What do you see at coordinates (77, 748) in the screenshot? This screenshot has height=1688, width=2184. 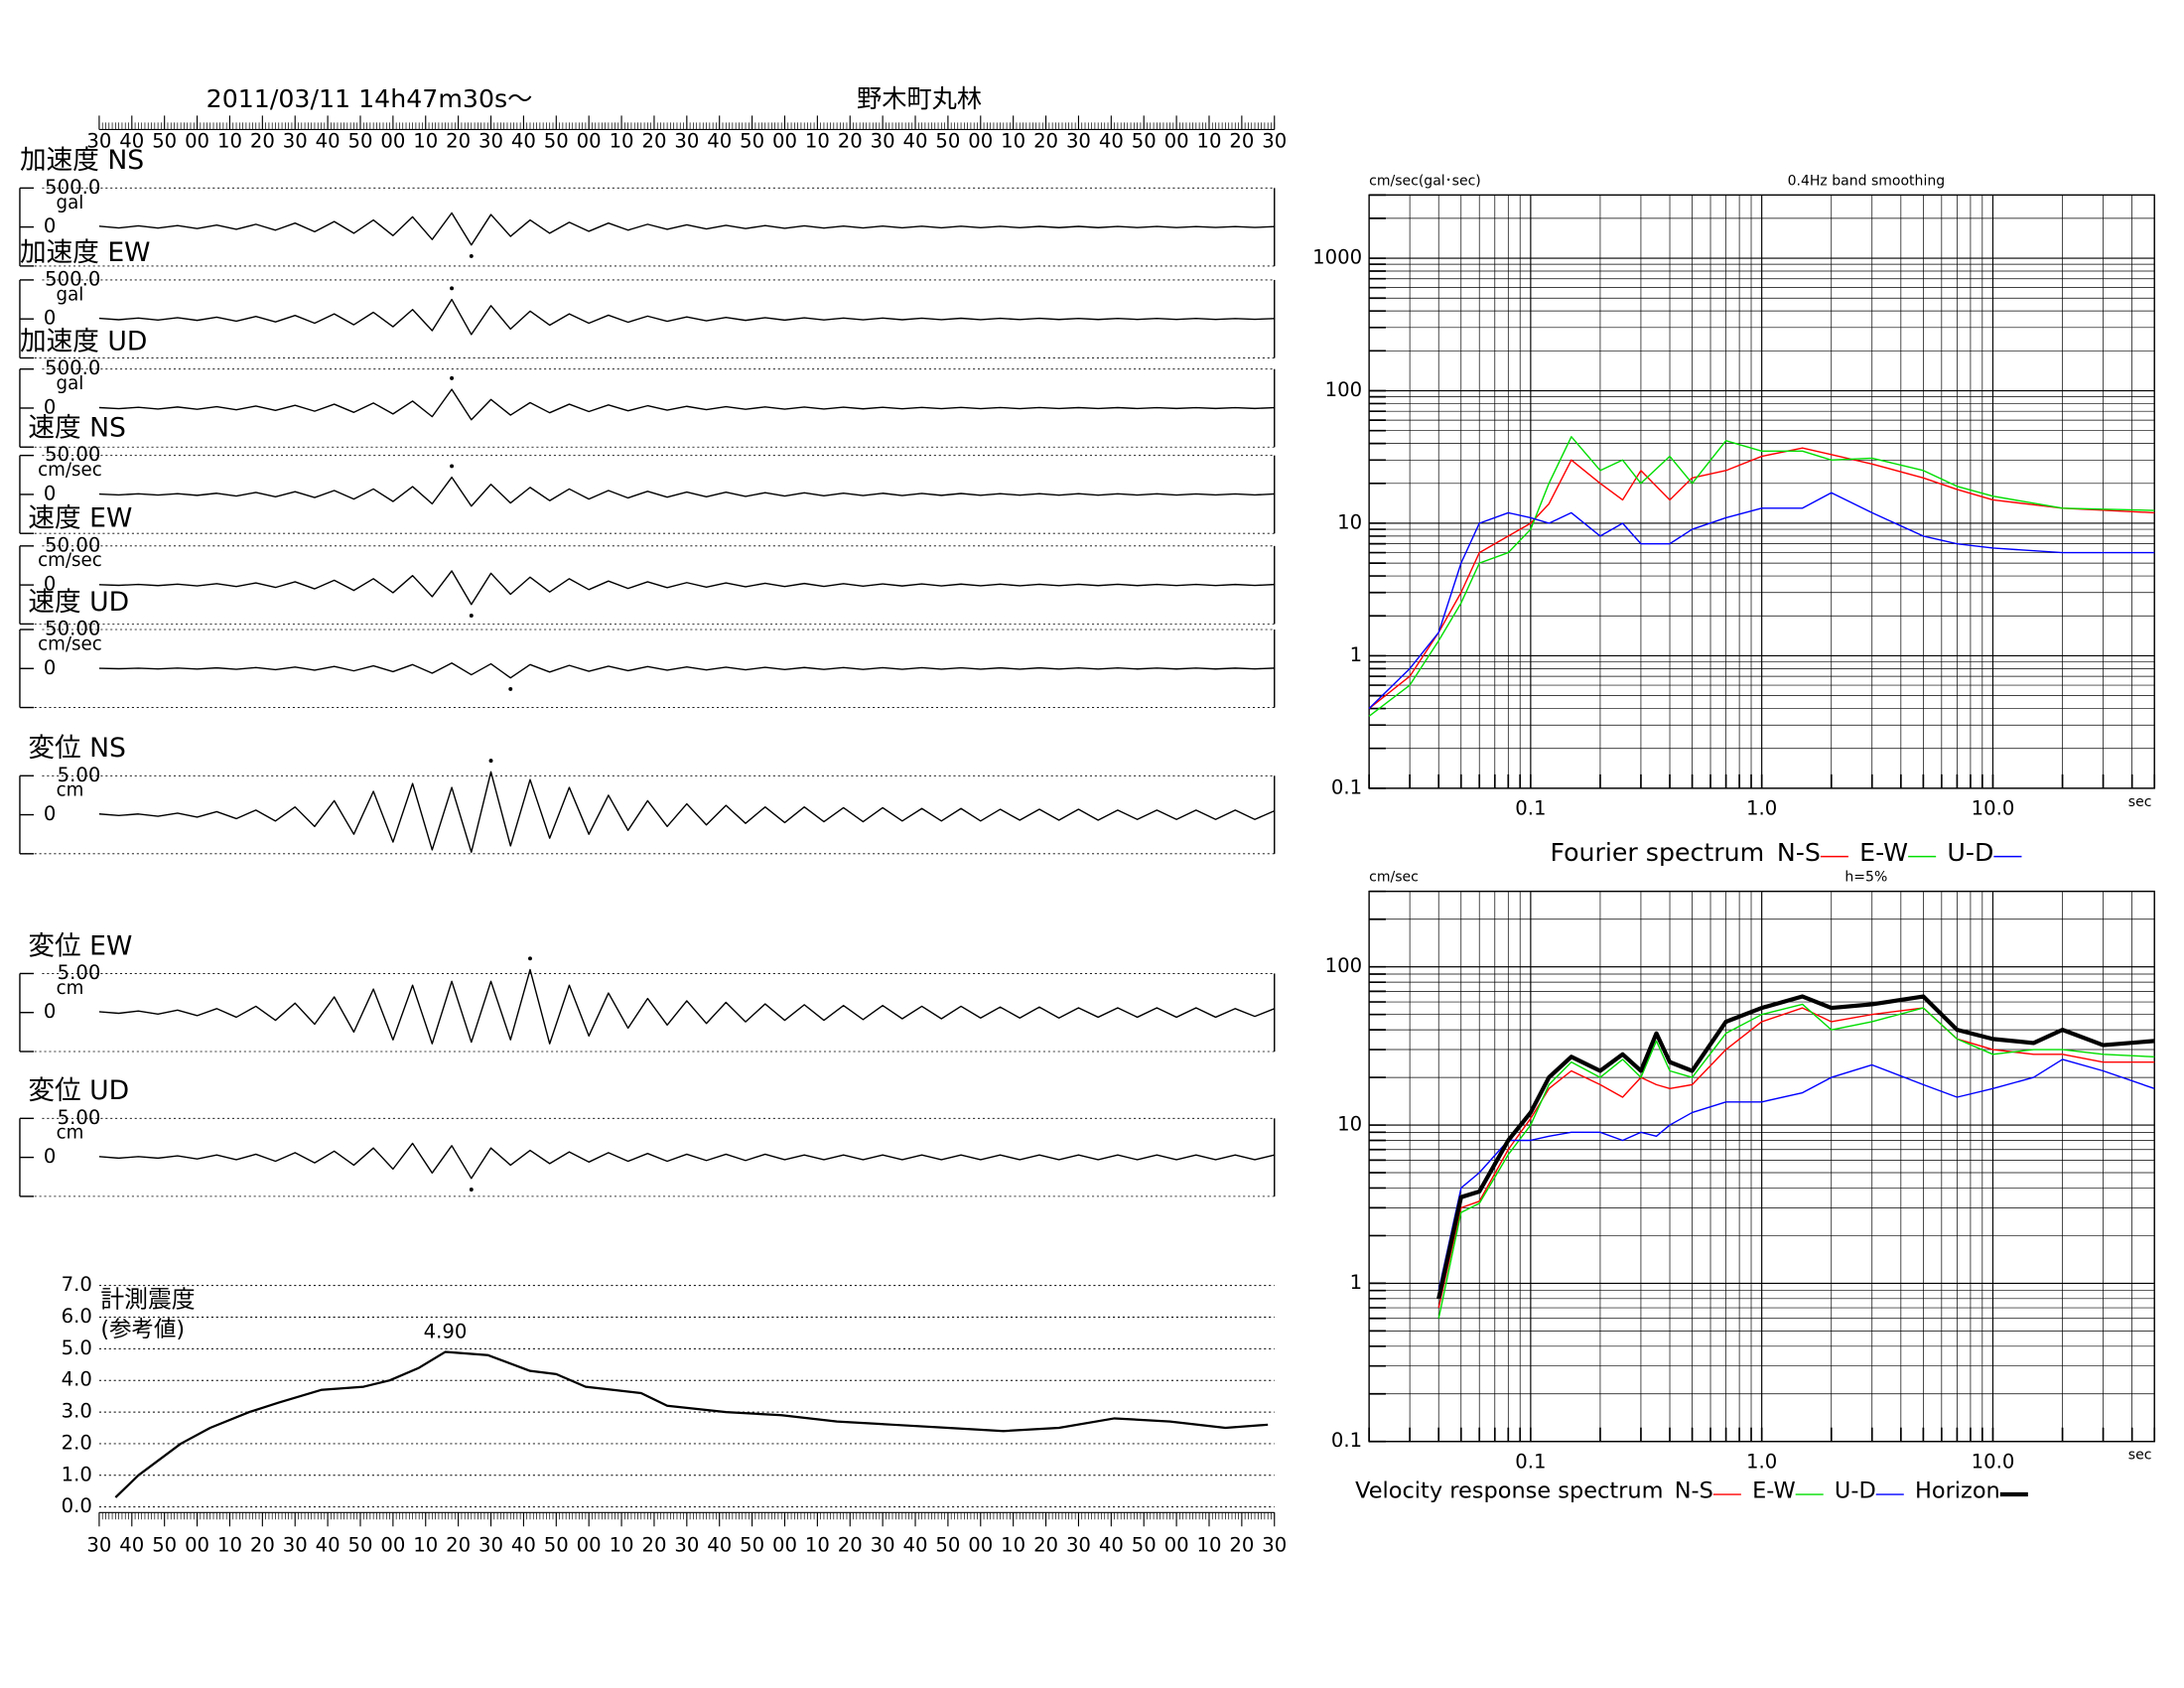 I see `trace-name: 変位 NS` at bounding box center [77, 748].